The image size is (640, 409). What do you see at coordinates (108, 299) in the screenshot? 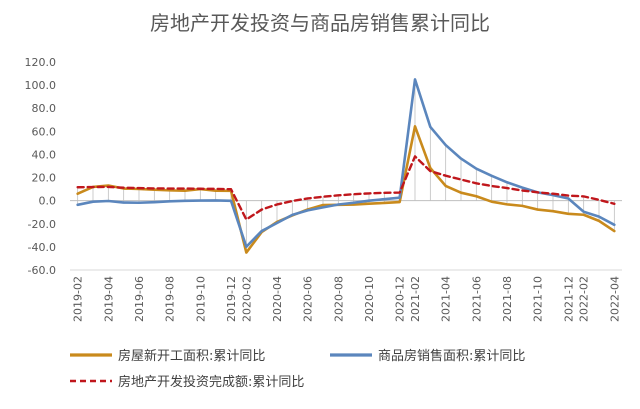
I see `x-tick-label: 2019-04` at bounding box center [108, 299].